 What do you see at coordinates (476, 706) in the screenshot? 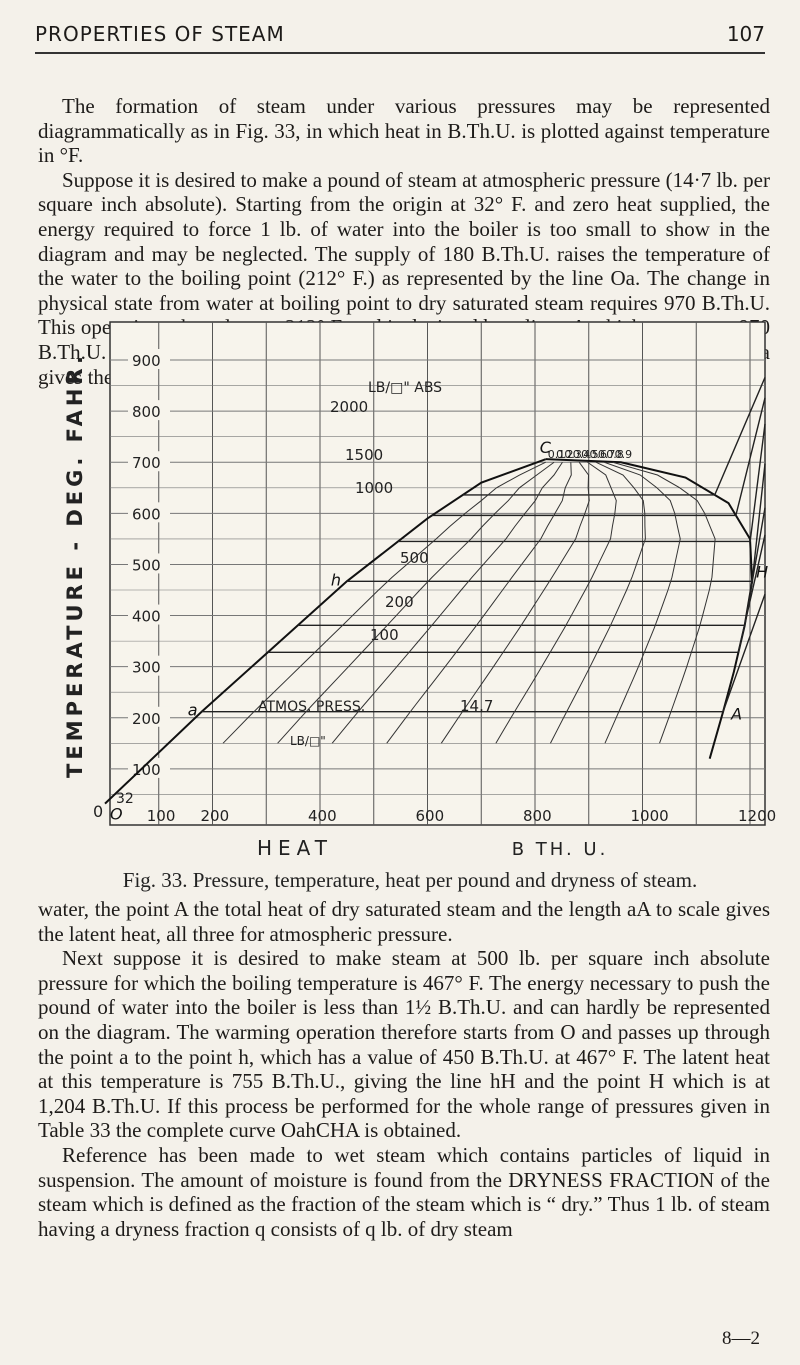
I see `pressure-label: 14.7` at bounding box center [476, 706].